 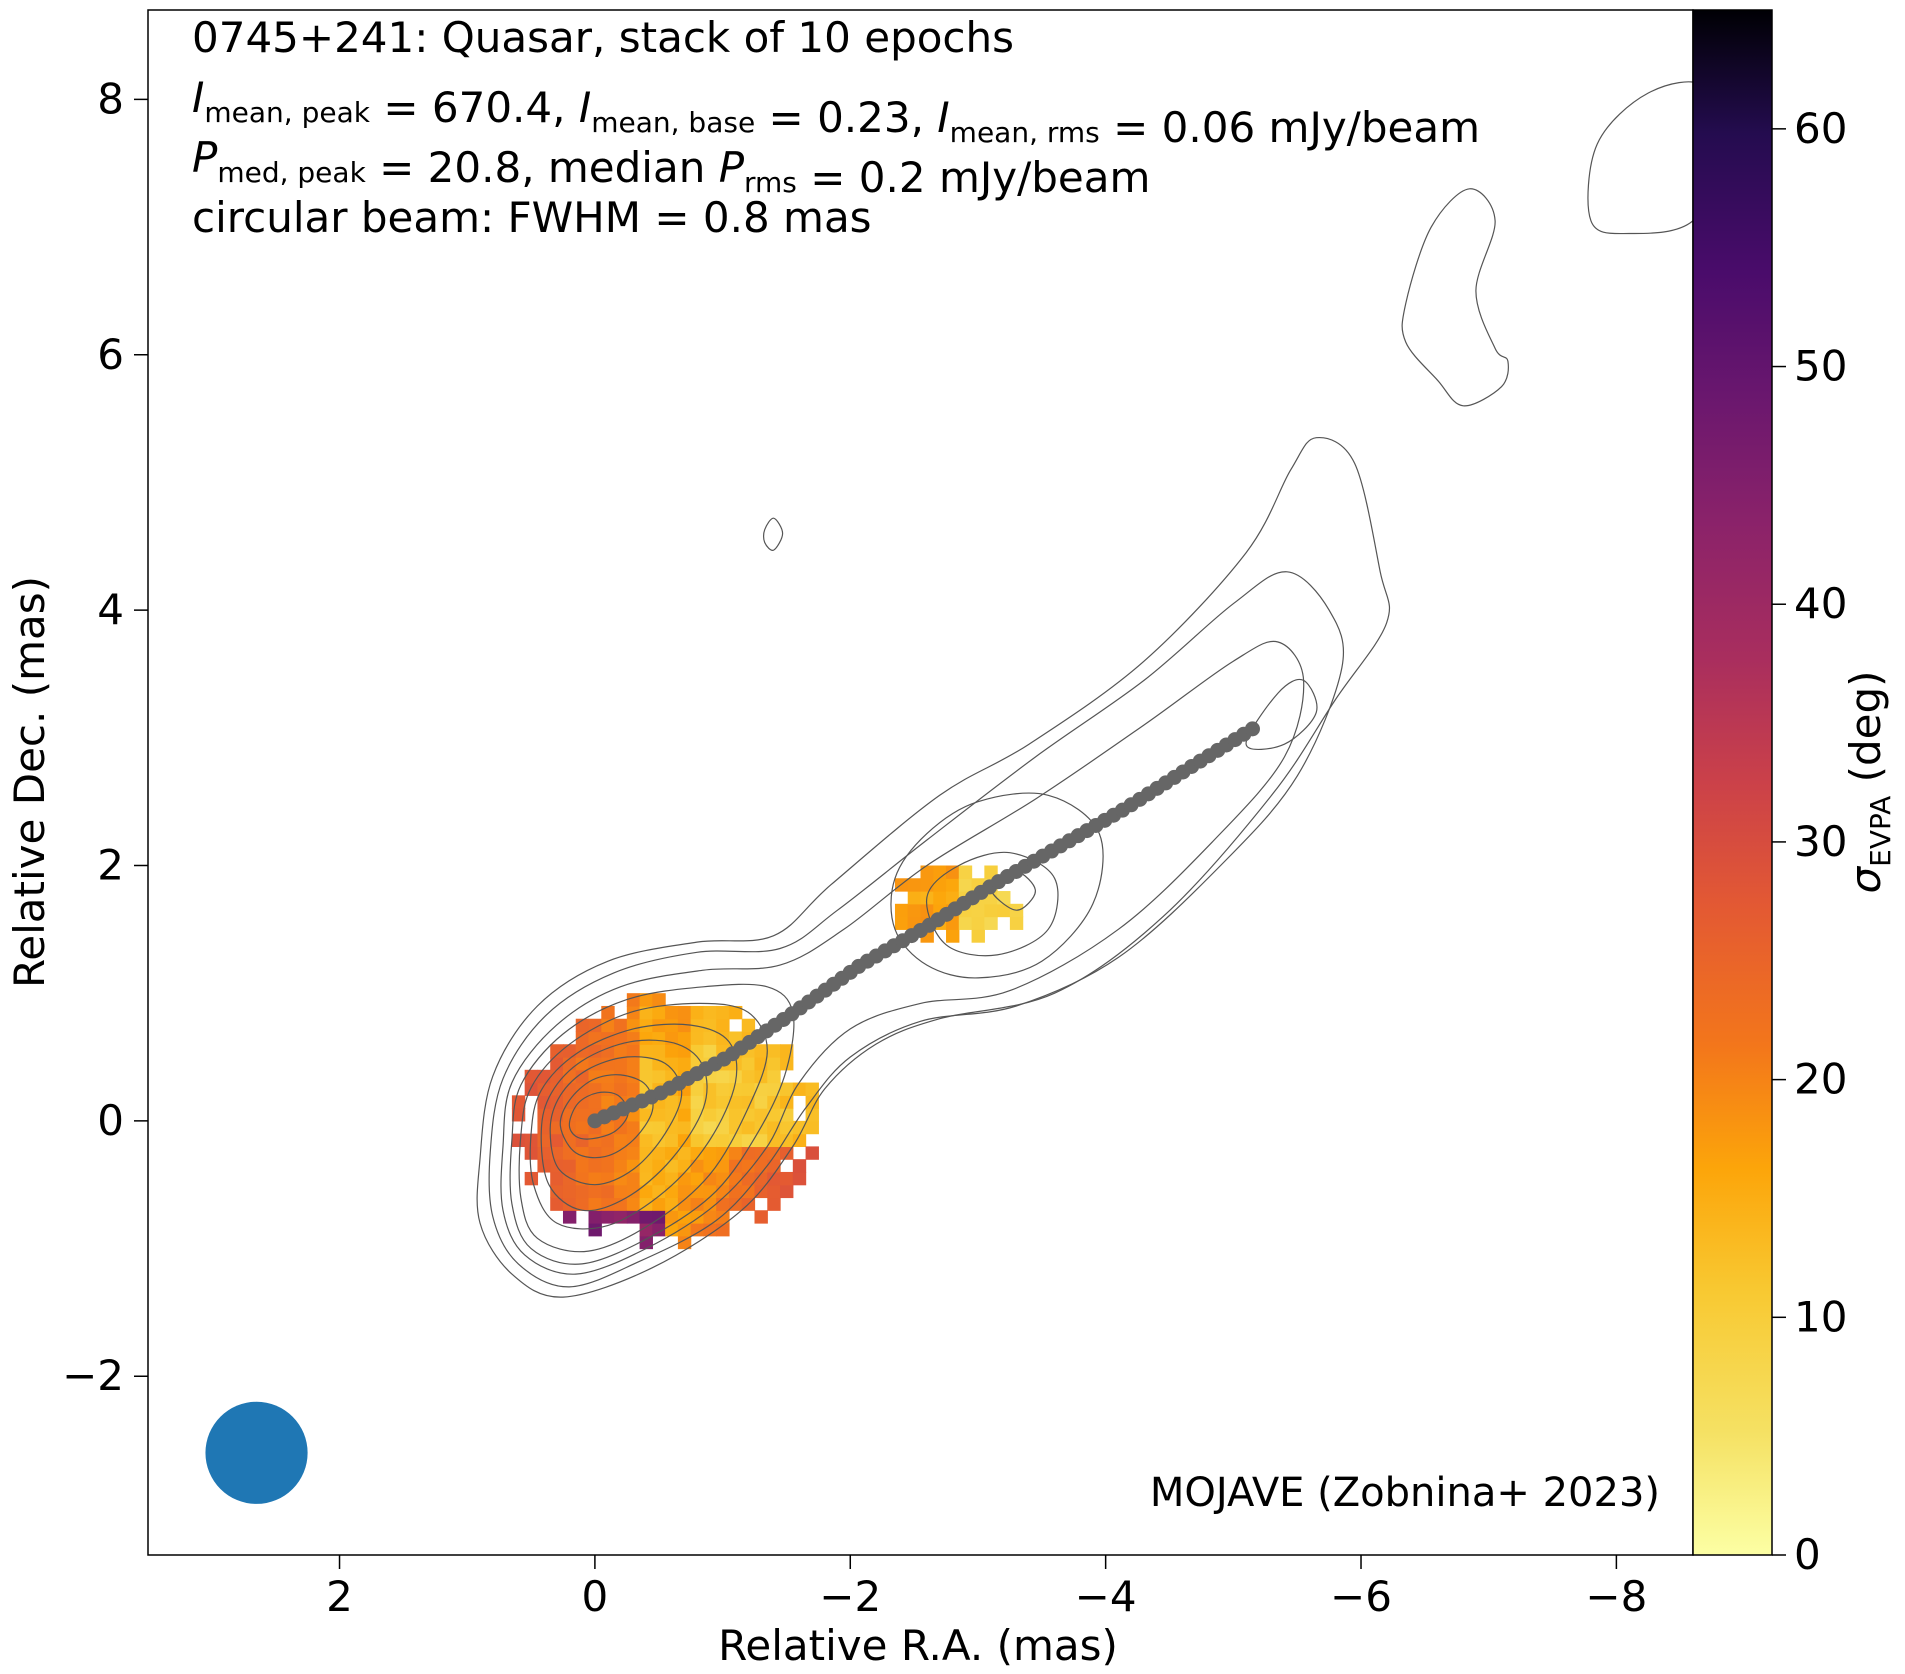 I want to click on colorbar-label-symbol: σ, so click(x=1865, y=880).